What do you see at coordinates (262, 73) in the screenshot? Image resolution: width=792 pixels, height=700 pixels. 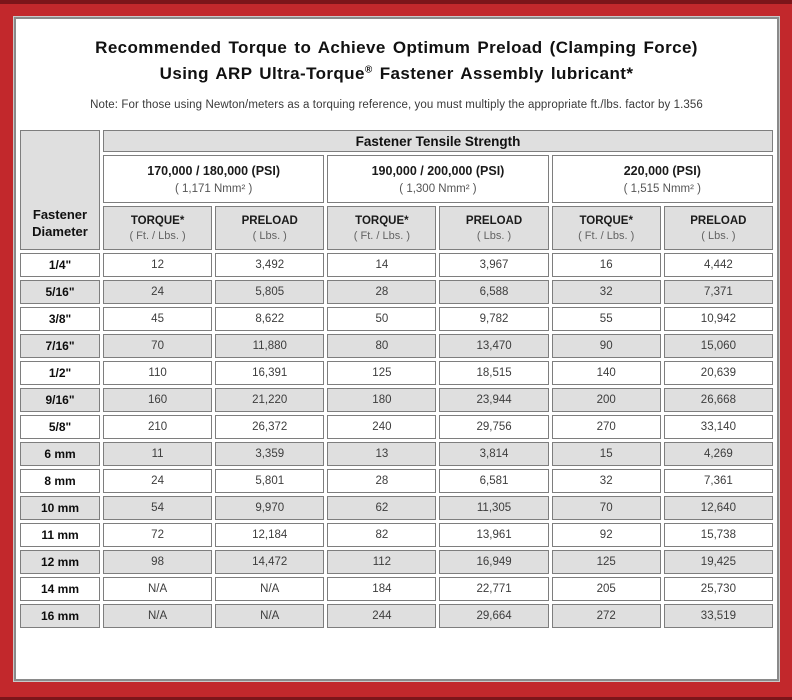 I see `title-product-name: Using ARP Ultra-Torque` at bounding box center [262, 73].